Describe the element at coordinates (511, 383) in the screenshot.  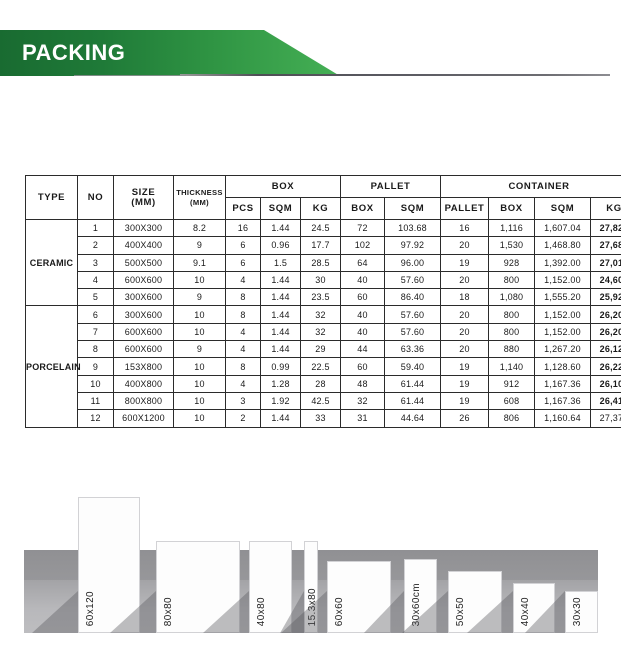
I see `cell-container-box: 912` at that location.